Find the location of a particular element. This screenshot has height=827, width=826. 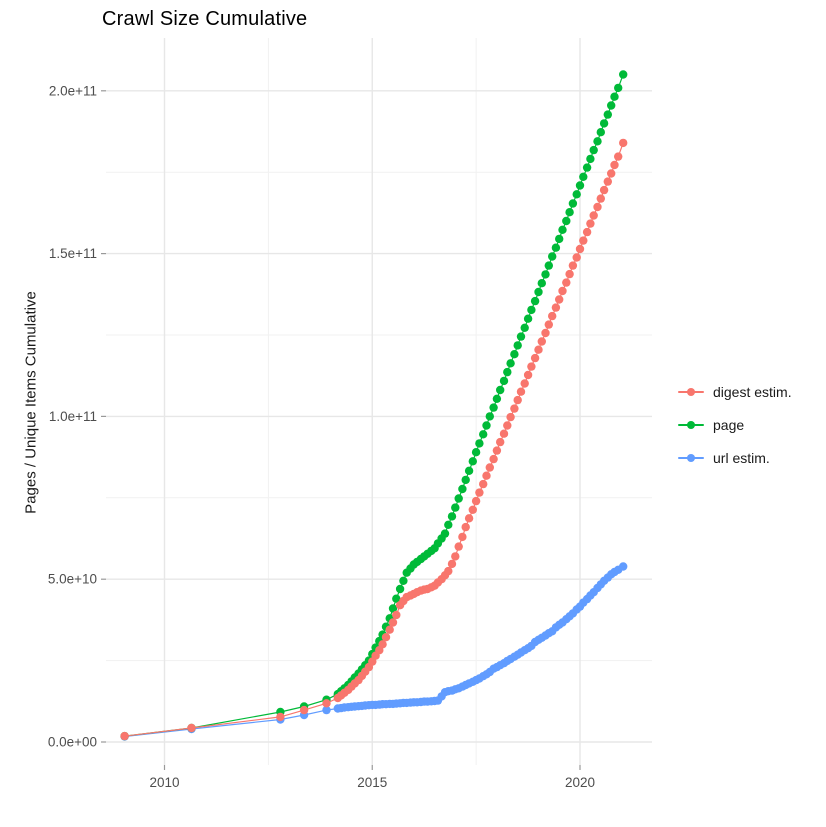

legend-item-page: page is located at coordinates (735, 424).